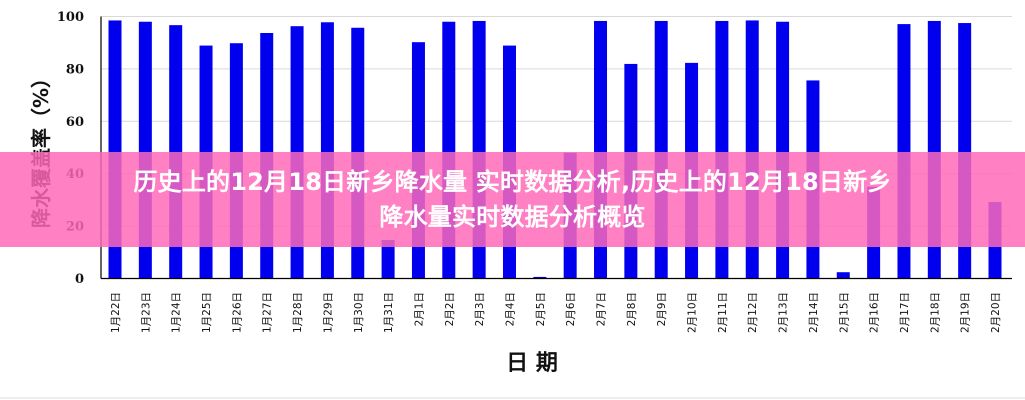 This screenshot has width=1025, height=400. Describe the element at coordinates (540, 277) in the screenshot. I see `bar-2月5日` at that location.